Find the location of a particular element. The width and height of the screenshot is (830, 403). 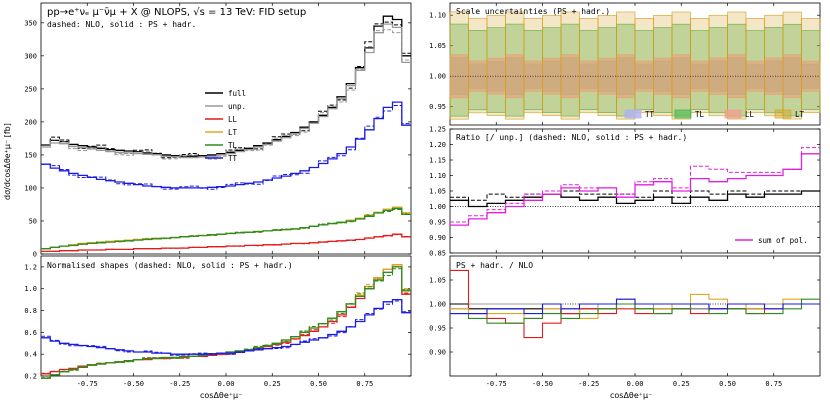

y-tick-label: 1.0 is located at coordinates (30, 289).